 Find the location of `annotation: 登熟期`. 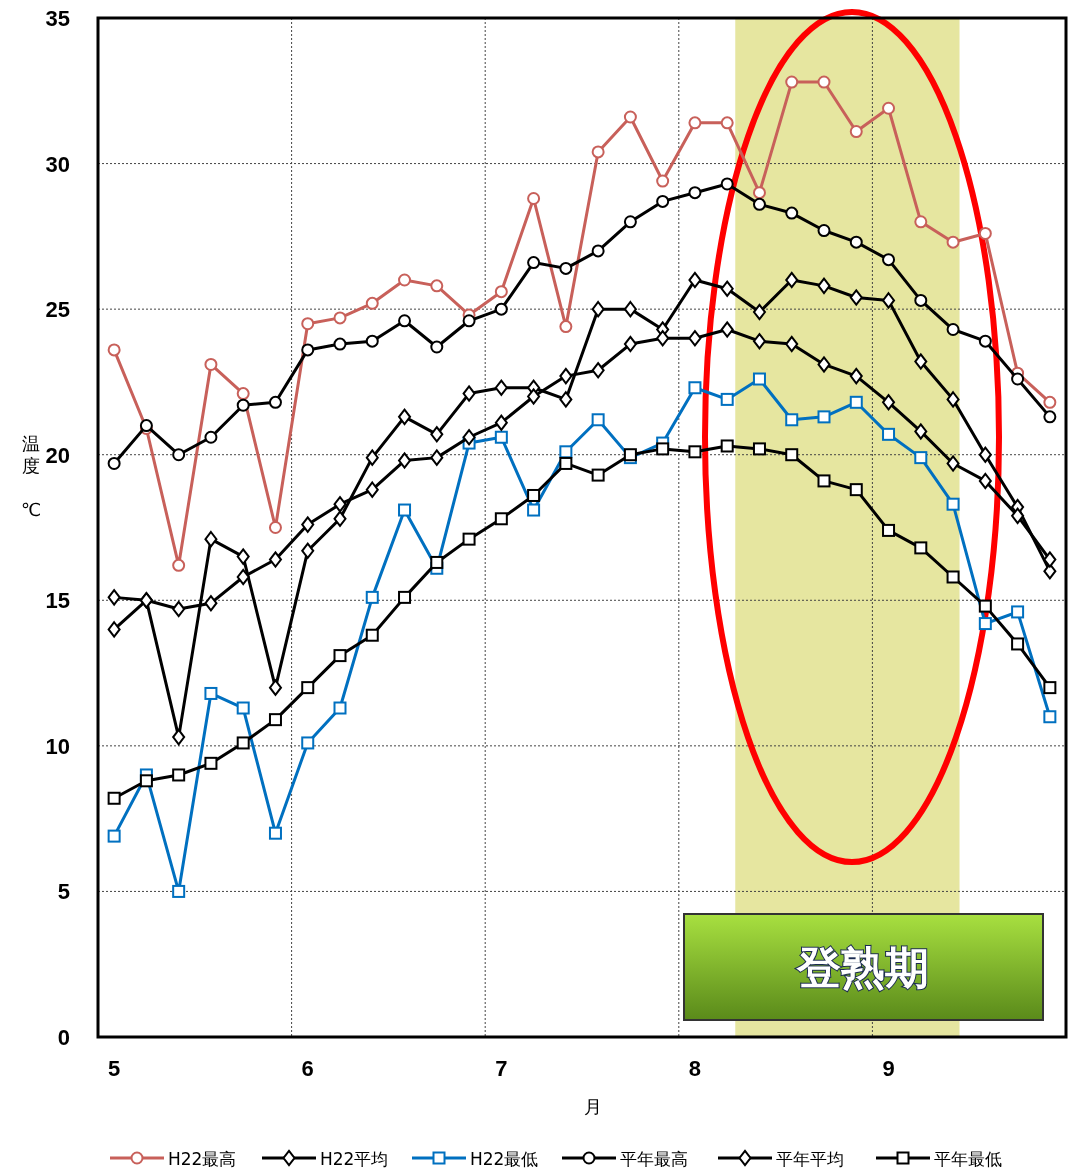

annotation: 登熟期 is located at coordinates (862, 967).